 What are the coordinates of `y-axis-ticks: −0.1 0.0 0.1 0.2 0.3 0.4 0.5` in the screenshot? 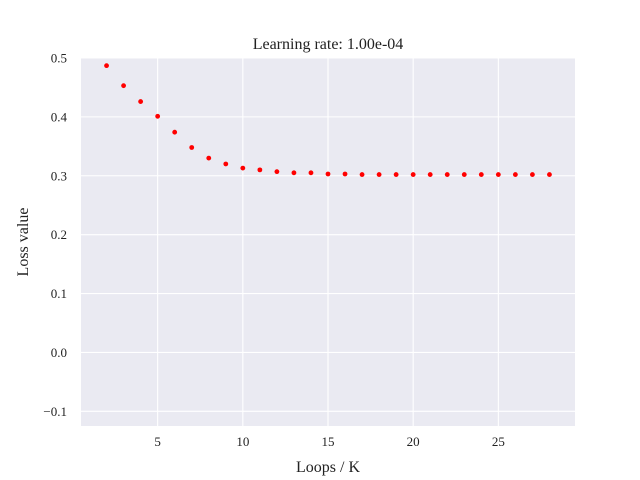 It's located at (55, 235).